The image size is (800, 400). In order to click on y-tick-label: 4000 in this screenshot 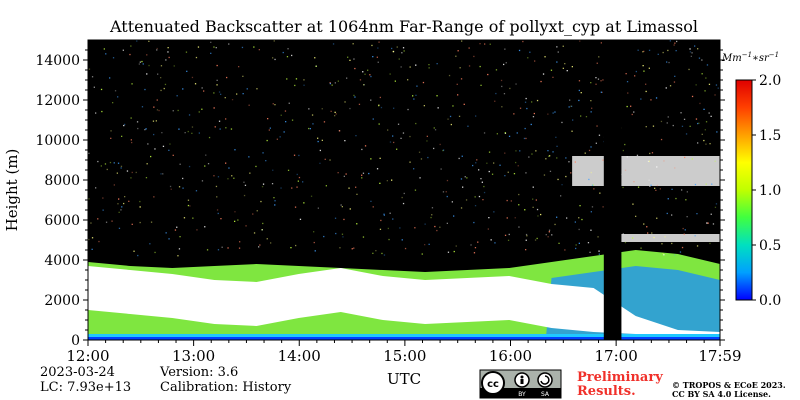, I will do `click(62, 261)`.